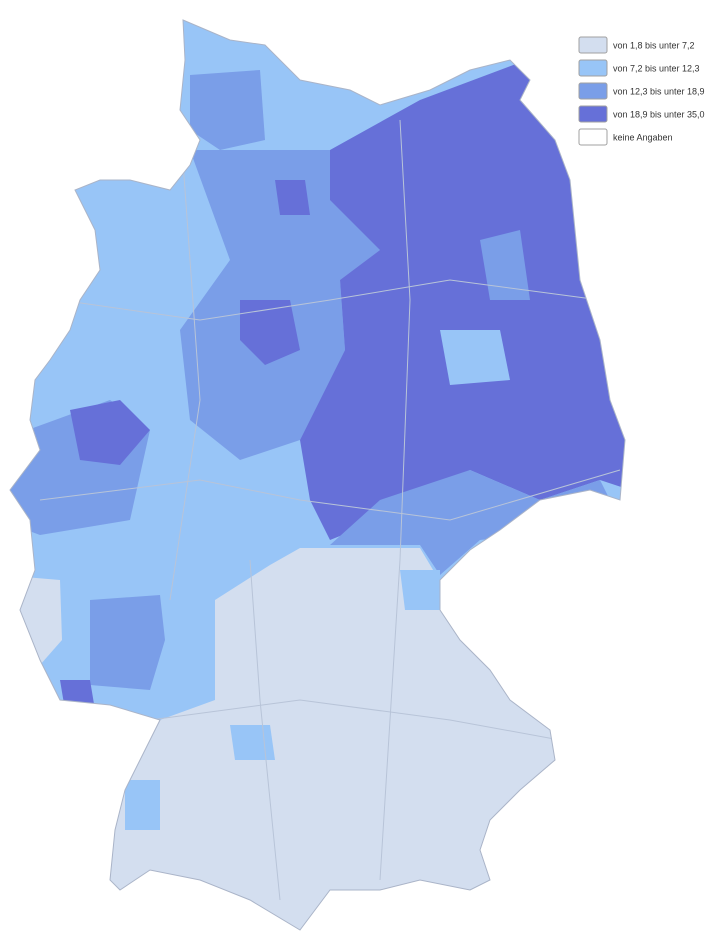  What do you see at coordinates (292, 197) in the screenshot?
I see `region-bremen` at bounding box center [292, 197].